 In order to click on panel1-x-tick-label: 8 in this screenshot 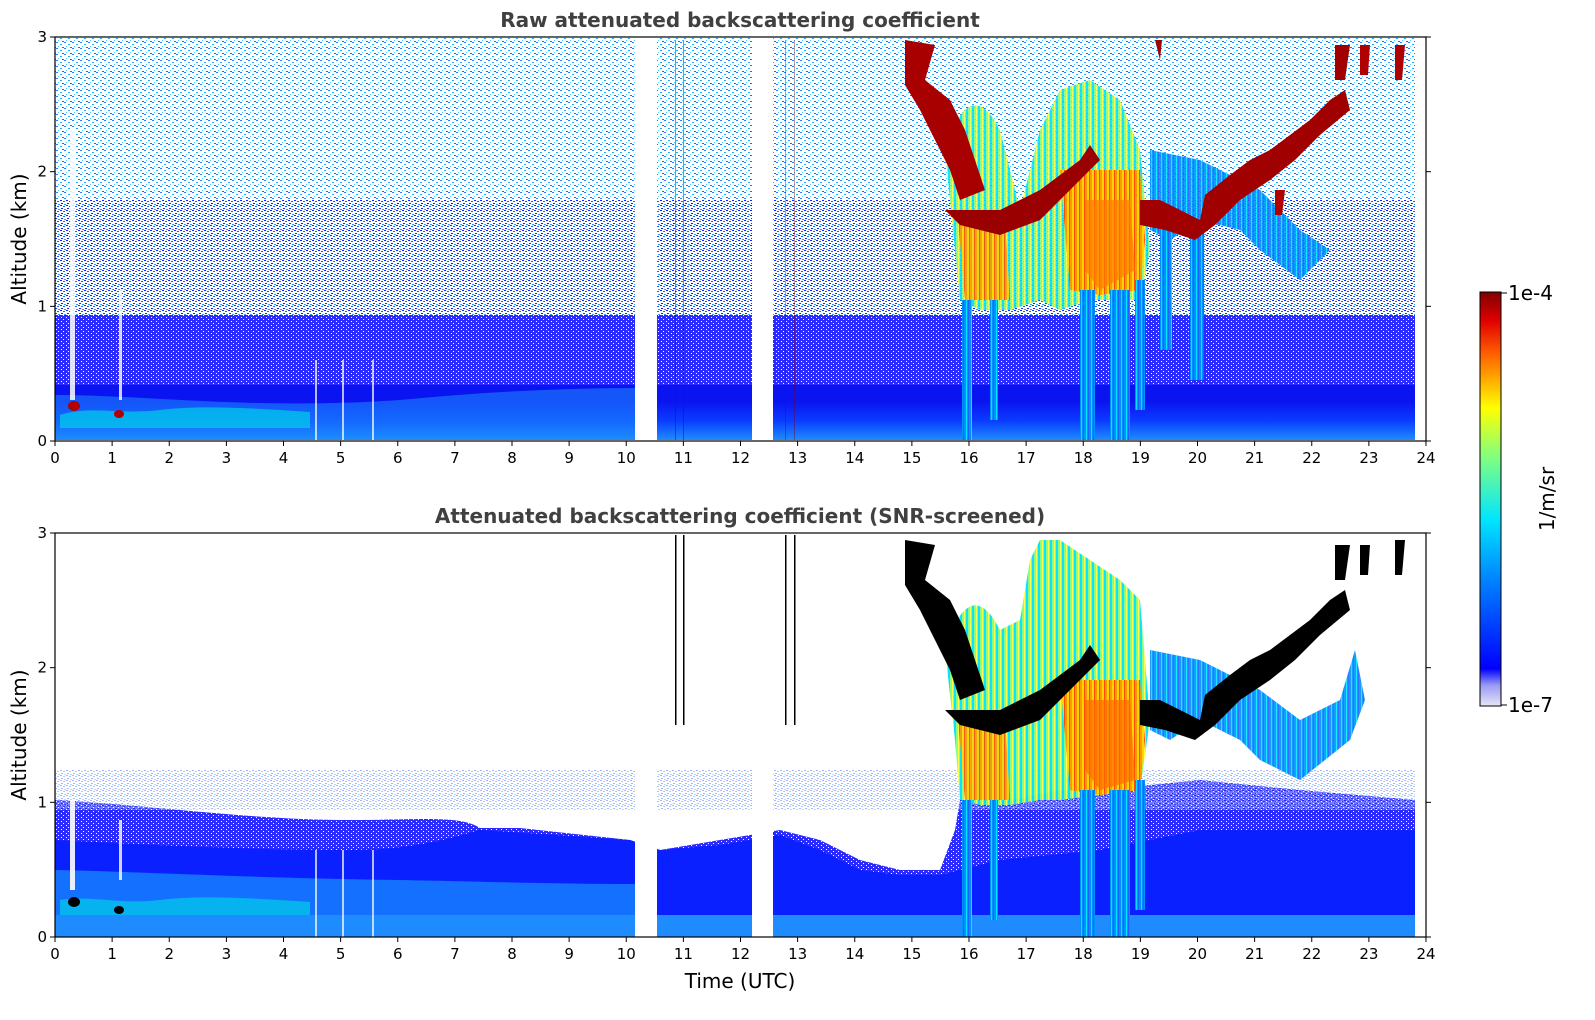, I will do `click(512, 458)`.